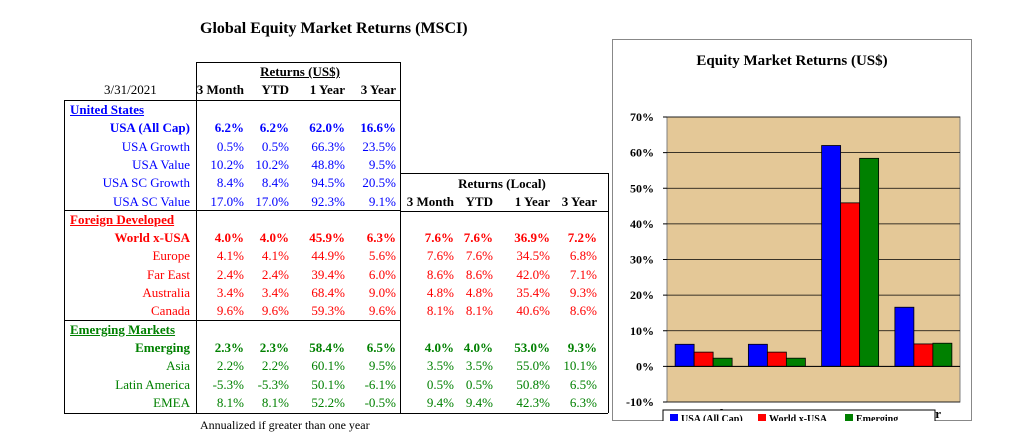 This screenshot has width=1028, height=444. Describe the element at coordinates (328, 201) in the screenshot. I see `usd-return-cell: 92.3%` at that location.